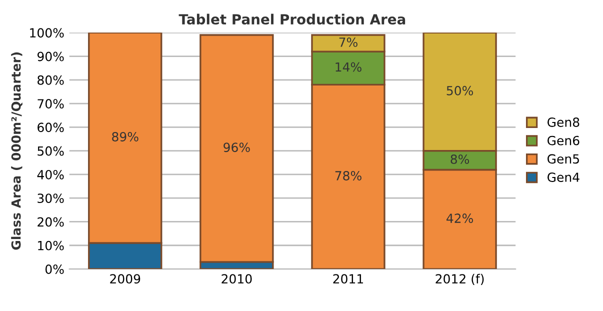 This screenshot has width=603, height=311. What do you see at coordinates (16, 151) in the screenshot?
I see `y-axis-title: Glass Area ( 000m²/Quarter)` at bounding box center [16, 151].